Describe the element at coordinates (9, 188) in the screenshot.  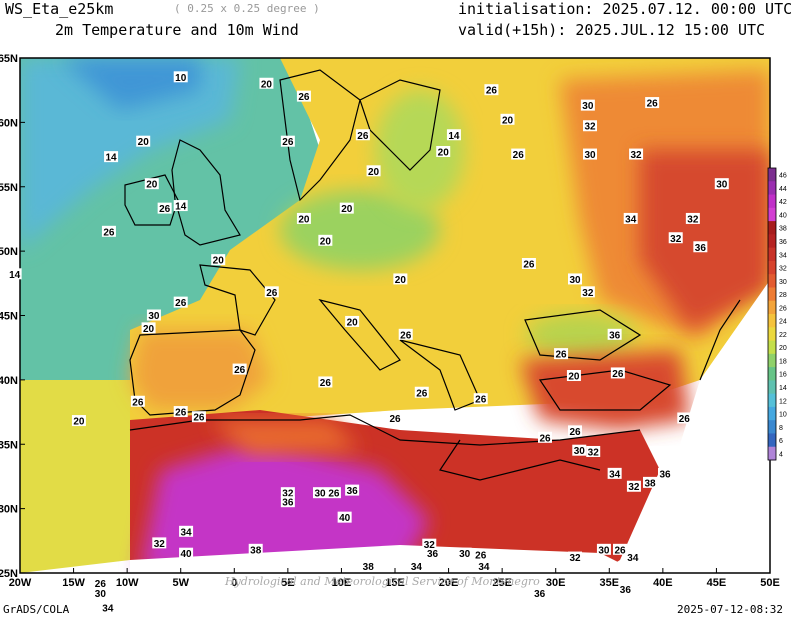
I see `lat-label: 55N` at that location.